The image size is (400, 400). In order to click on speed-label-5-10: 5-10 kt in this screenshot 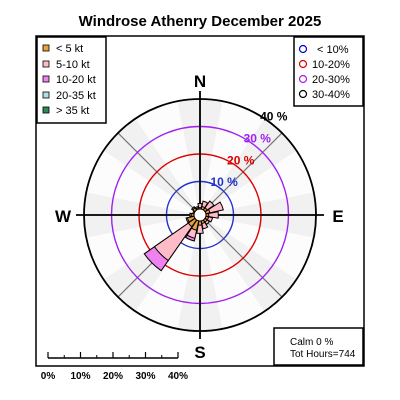, I will do `click(73, 65)`.